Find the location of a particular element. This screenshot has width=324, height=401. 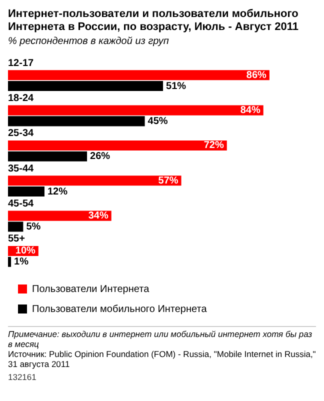

y-tick-label: 45-54 is located at coordinates (21, 204).